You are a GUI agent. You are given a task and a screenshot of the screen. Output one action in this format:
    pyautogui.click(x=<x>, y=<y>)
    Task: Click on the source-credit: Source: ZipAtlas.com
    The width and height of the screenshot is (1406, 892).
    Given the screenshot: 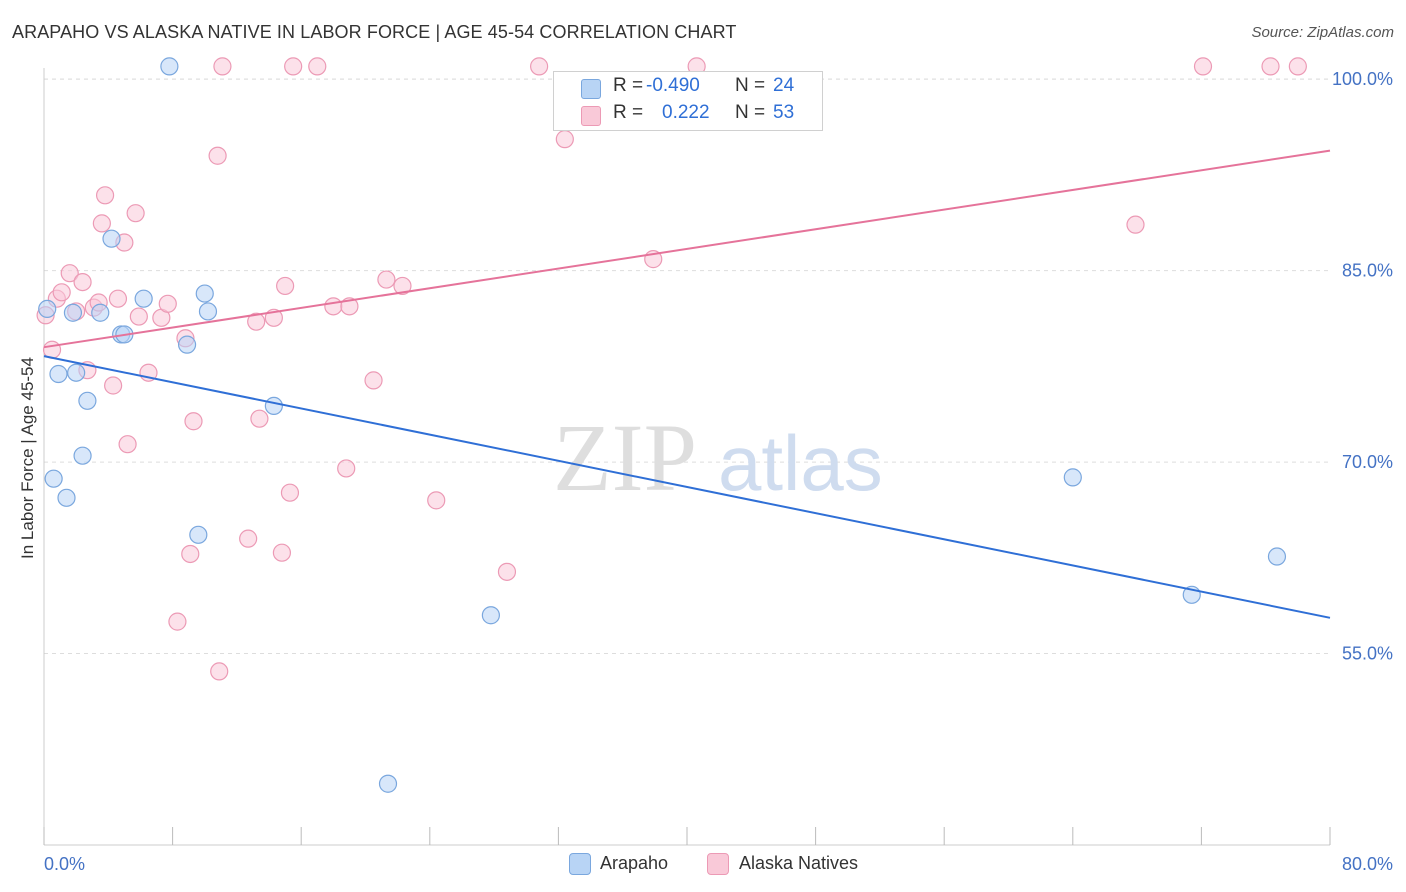 What is the action you would take?
    pyautogui.click(x=1322, y=32)
    